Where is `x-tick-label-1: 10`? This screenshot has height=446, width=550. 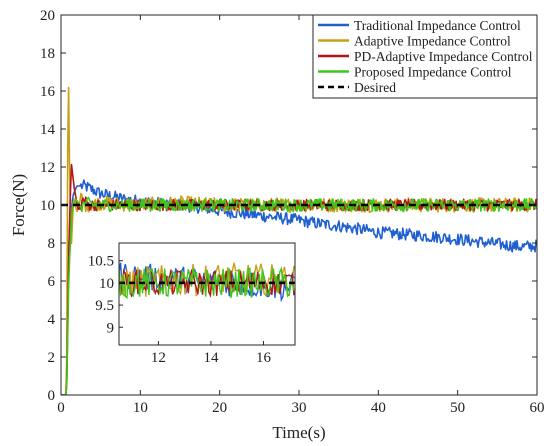
x-tick-label-1: 10 is located at coordinates (140, 408).